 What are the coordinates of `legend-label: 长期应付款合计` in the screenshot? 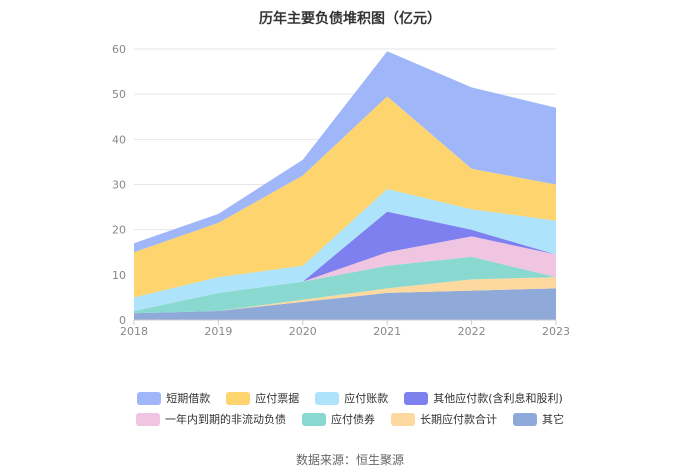 It's located at (458, 419).